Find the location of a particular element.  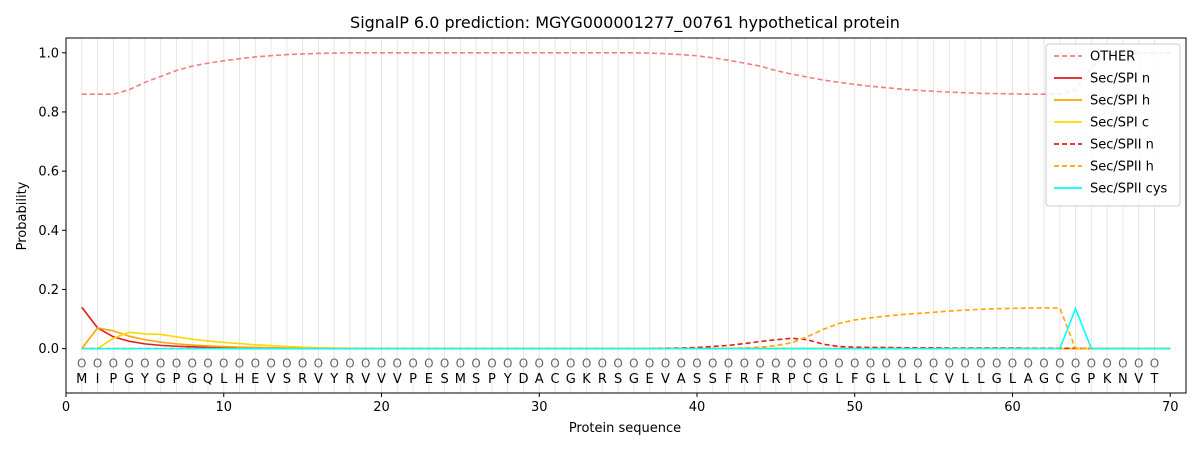

legend-label: Sec/SPI n is located at coordinates (1120, 79).